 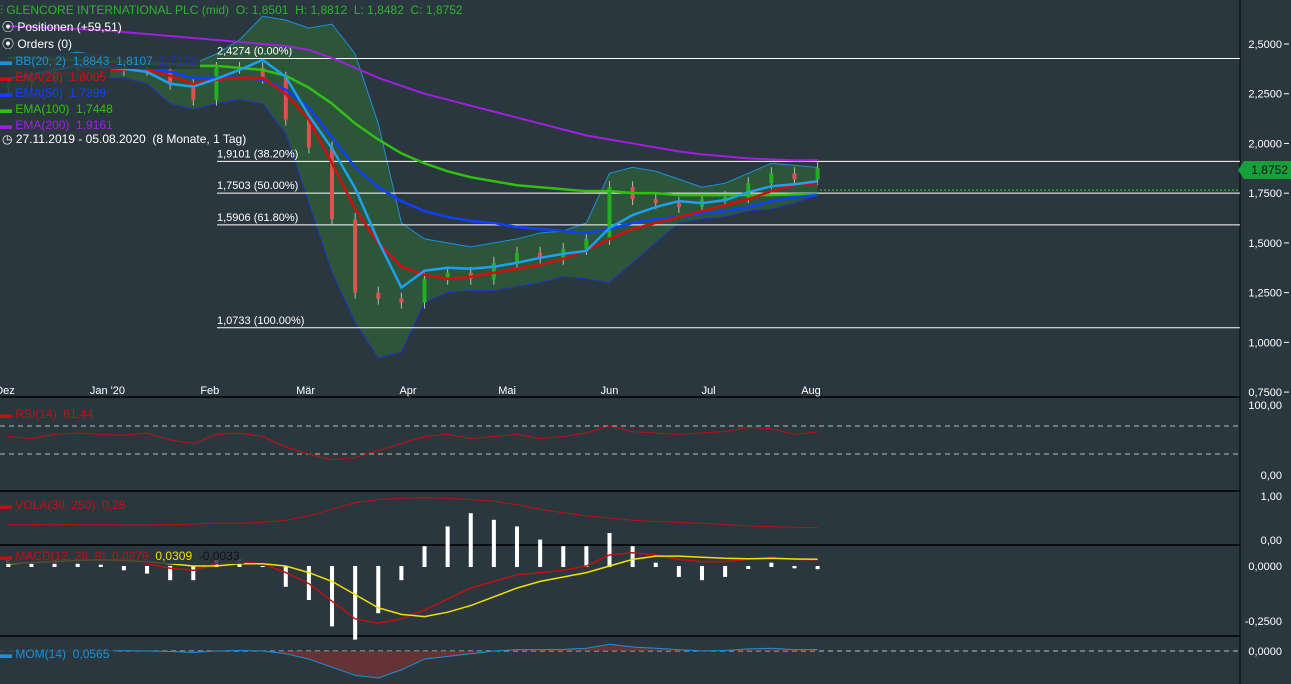 What do you see at coordinates (45, 44) in the screenshot?
I see `orders-label: Orders (0)` at bounding box center [45, 44].